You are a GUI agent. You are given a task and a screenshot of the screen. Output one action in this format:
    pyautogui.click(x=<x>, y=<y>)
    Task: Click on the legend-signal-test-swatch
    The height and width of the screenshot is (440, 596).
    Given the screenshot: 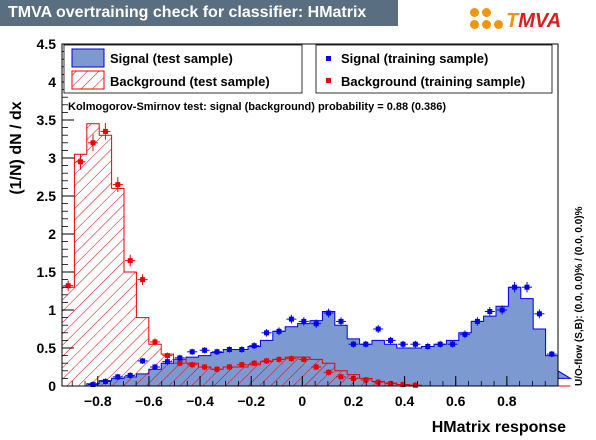 What is the action you would take?
    pyautogui.click(x=88, y=58)
    